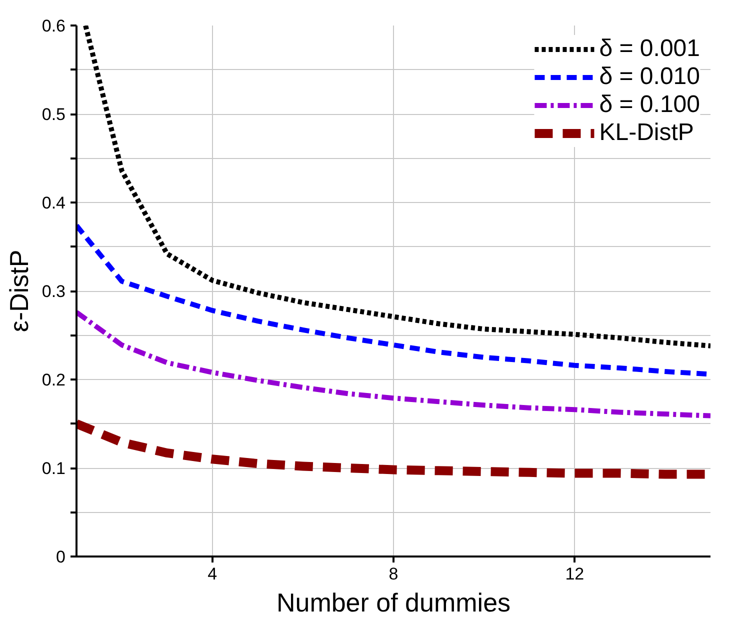 This screenshot has height=630, width=750. I want to click on y-tick-label: 0.3, so click(54, 291).